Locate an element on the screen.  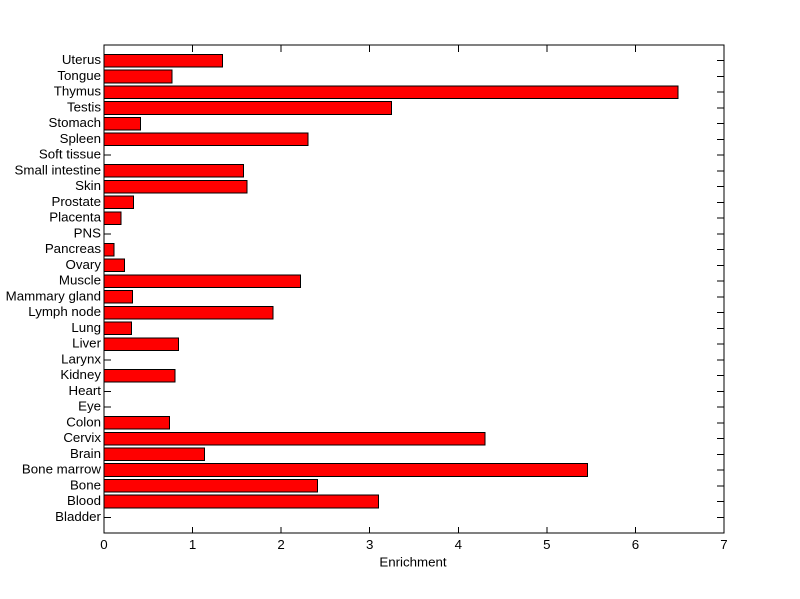
svg-text: Soft tissue is located at coordinates (70, 154).